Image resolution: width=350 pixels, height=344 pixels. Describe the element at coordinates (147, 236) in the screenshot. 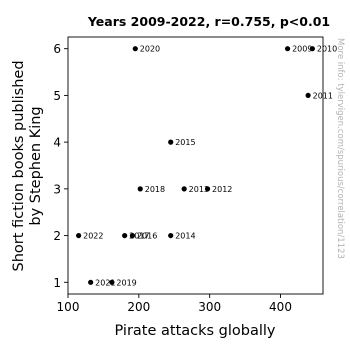

I see `data-point-label: 2016` at that location.